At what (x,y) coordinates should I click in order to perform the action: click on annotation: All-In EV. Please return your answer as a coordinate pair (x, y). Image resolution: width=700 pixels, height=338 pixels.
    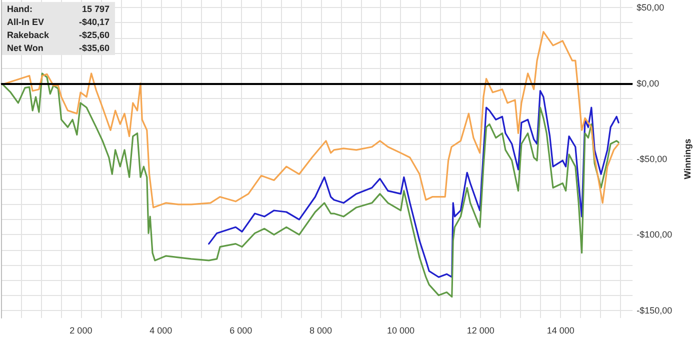
    Looking at the image, I should click on (26, 22).